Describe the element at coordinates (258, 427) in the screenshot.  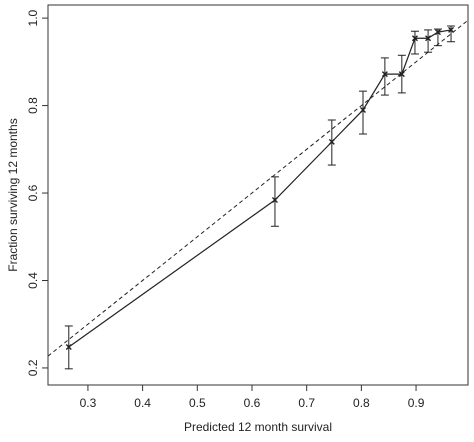
I see `x-axis-label: Predicted 12 month survival` at that location.